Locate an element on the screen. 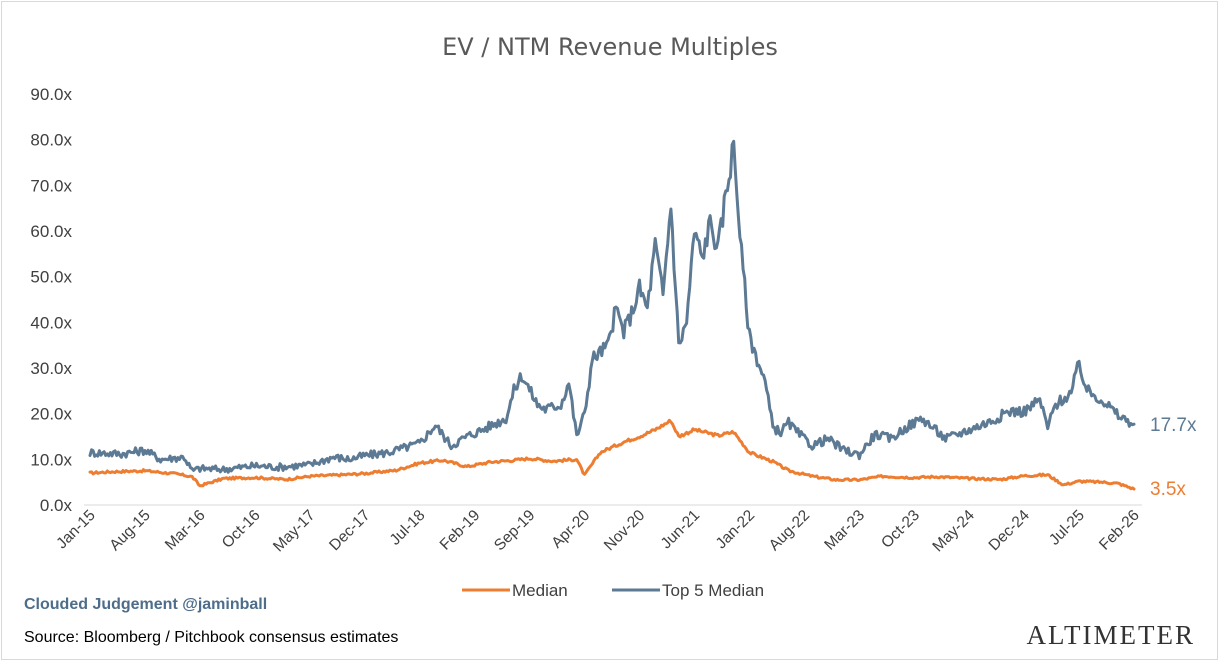  chart-title: EV / NTM Revenue Multiples is located at coordinates (610, 47).